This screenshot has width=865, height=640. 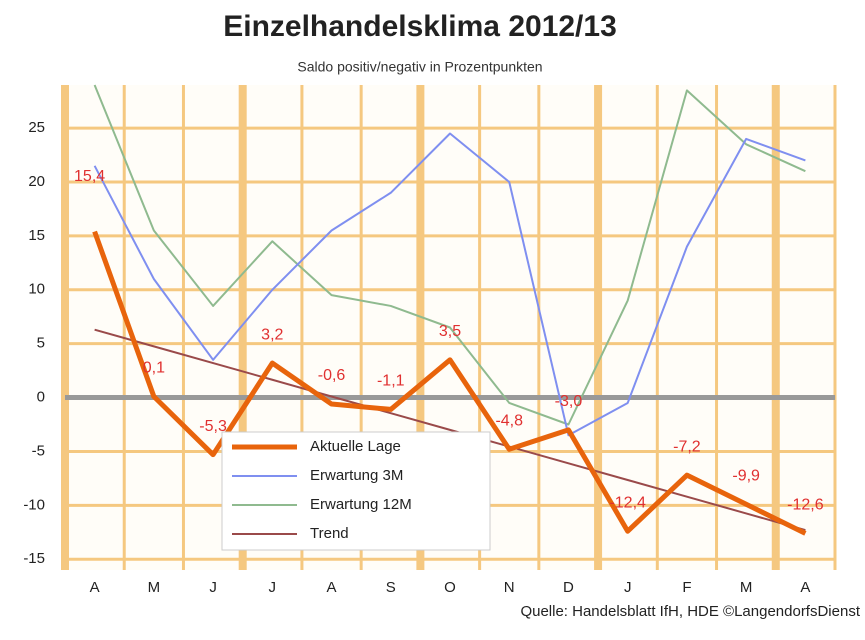 What do you see at coordinates (569, 401) in the screenshot?
I see `data-label: -3,0` at bounding box center [569, 401].